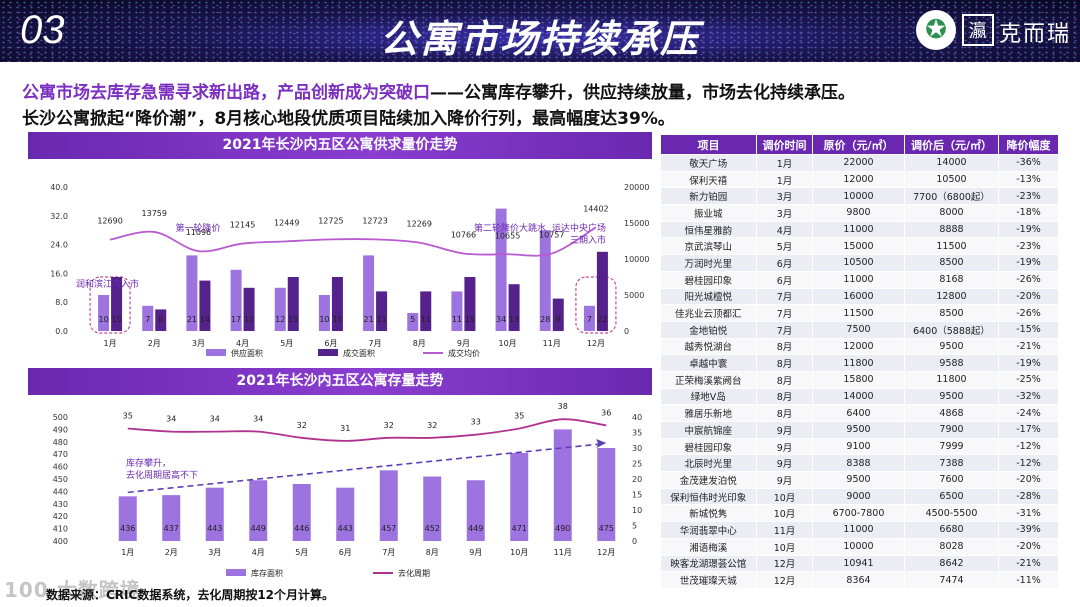 This screenshot has height=607, width=1080. I want to click on legend-supply-label: 供应面积, so click(247, 353).